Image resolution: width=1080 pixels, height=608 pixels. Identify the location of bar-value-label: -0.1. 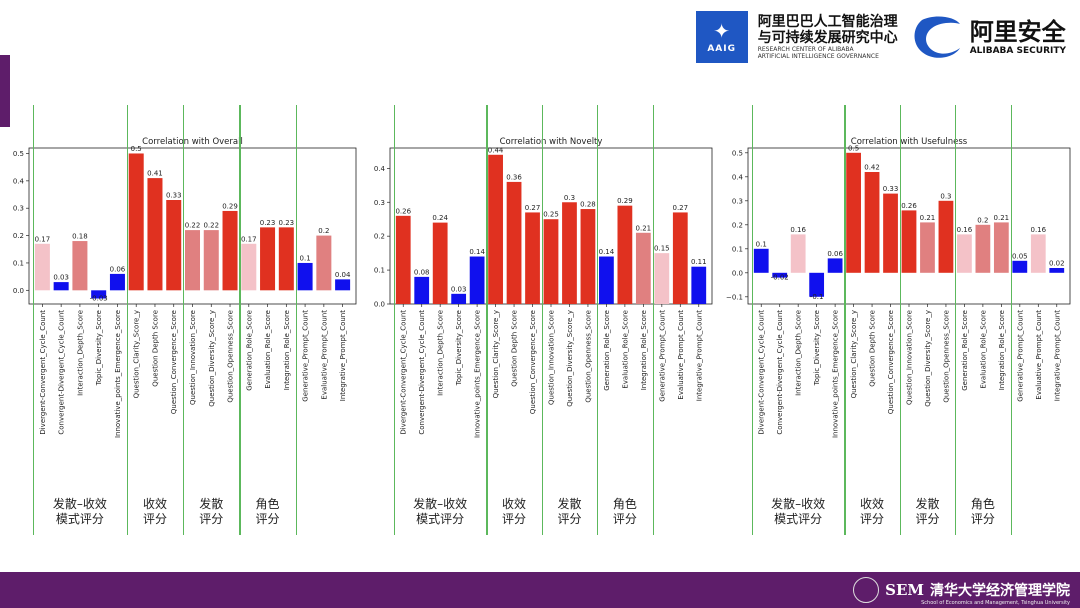
(817, 297).